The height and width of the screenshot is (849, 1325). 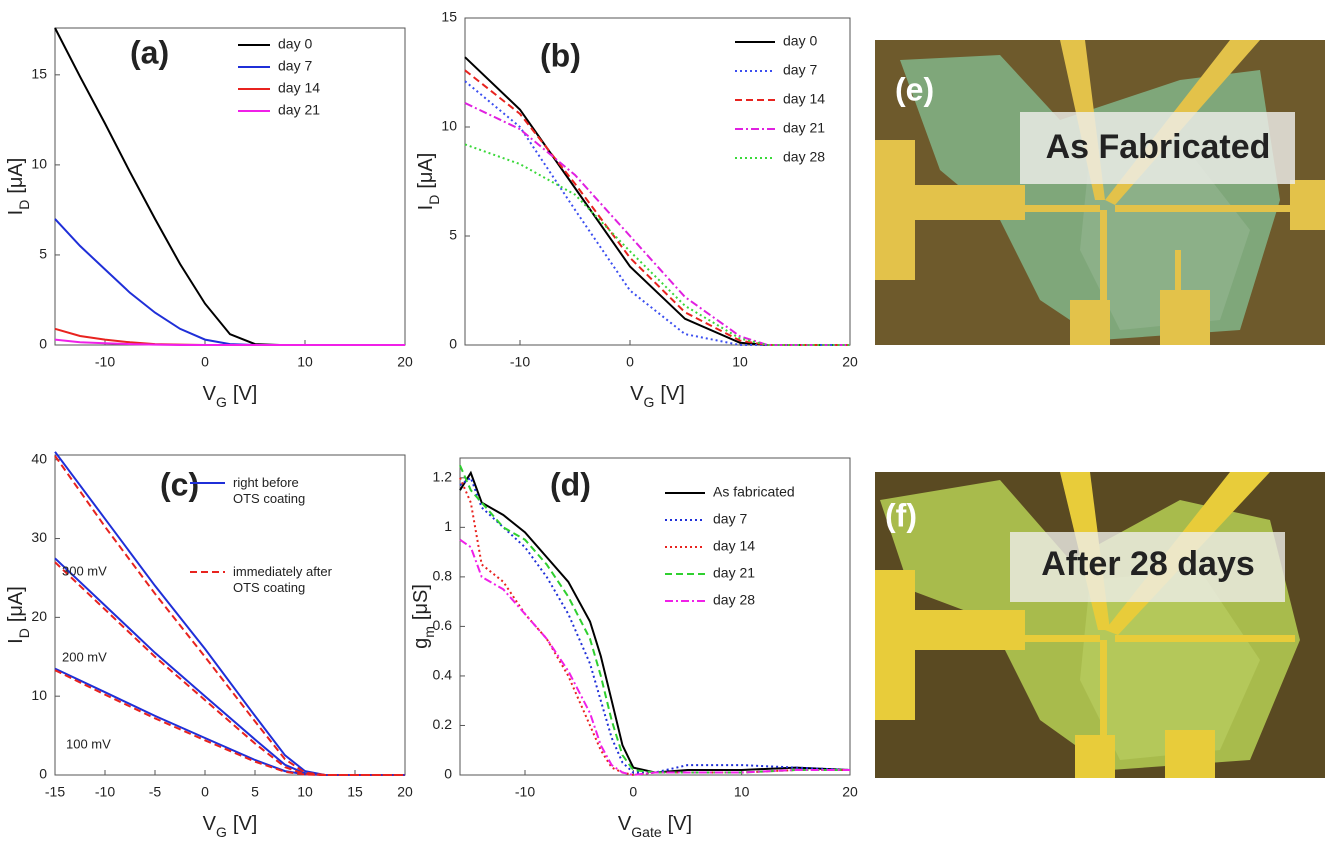 I want to click on axis-label: gm [μS], so click(x=423, y=616).